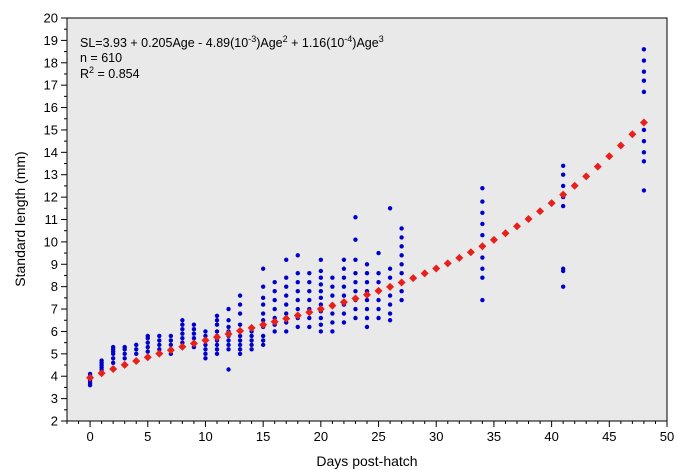  What do you see at coordinates (89, 436) in the screenshot?
I see `x-tick-label: 0` at bounding box center [89, 436].